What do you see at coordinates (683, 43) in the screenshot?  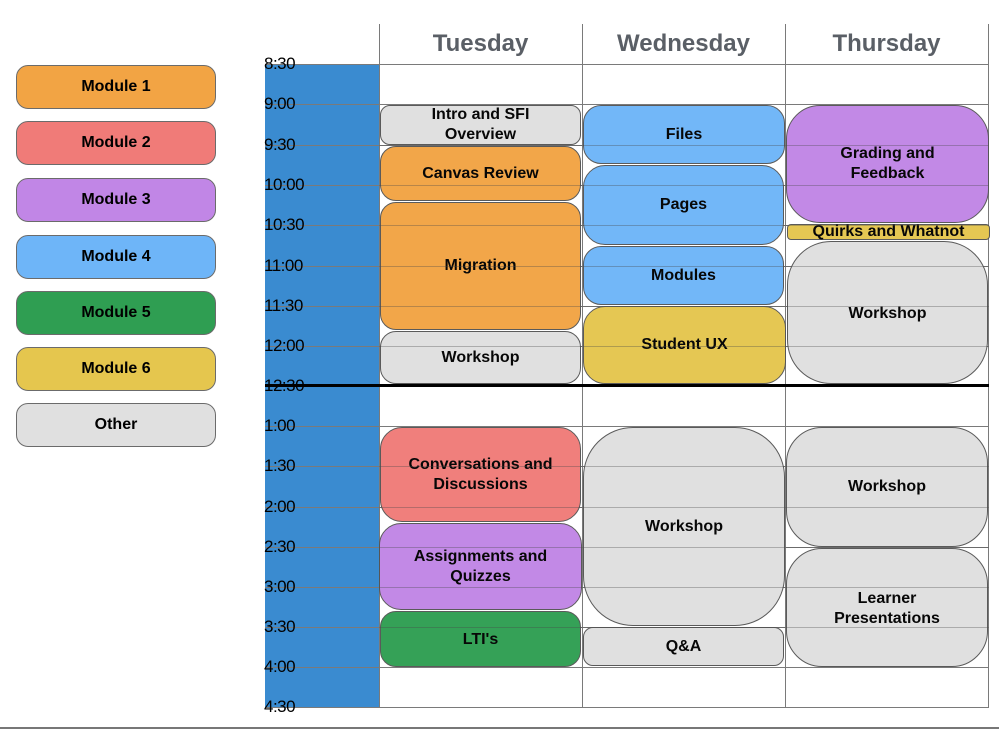 I see `day-header-wednesday: Wednesday` at bounding box center [683, 43].